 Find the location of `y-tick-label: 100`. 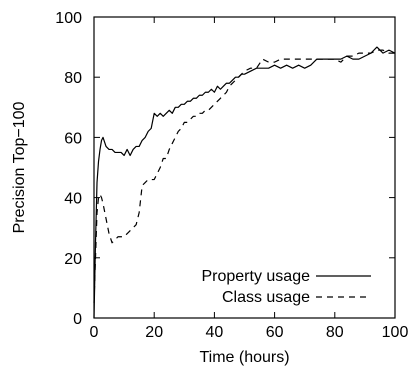

y-tick-label: 100 is located at coordinates (68, 18).